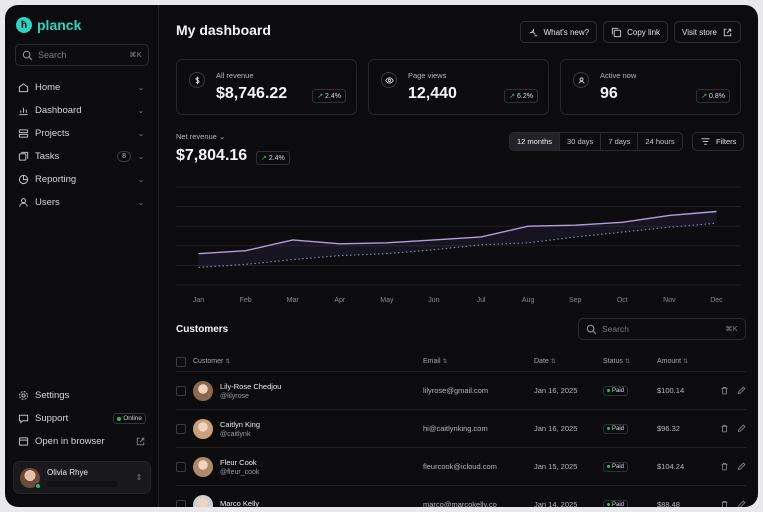 The width and height of the screenshot is (763, 512). What do you see at coordinates (668, 428) in the screenshot?
I see `amount-cell: $96.32` at bounding box center [668, 428].